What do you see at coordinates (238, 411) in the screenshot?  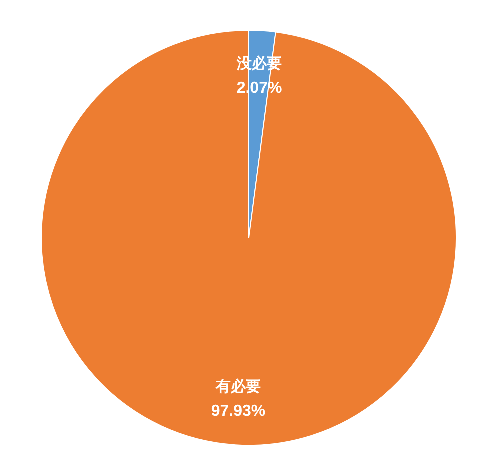 I see `data-label: 97.93%` at bounding box center [238, 411].